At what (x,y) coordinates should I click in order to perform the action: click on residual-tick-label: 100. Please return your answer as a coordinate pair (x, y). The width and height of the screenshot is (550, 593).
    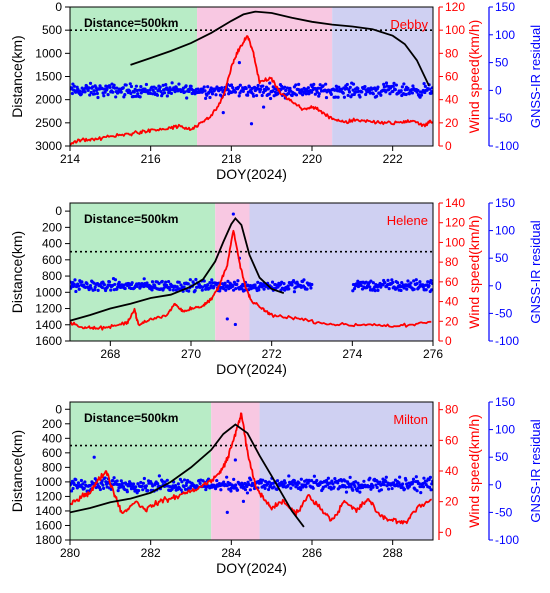
    Looking at the image, I should click on (505, 231).